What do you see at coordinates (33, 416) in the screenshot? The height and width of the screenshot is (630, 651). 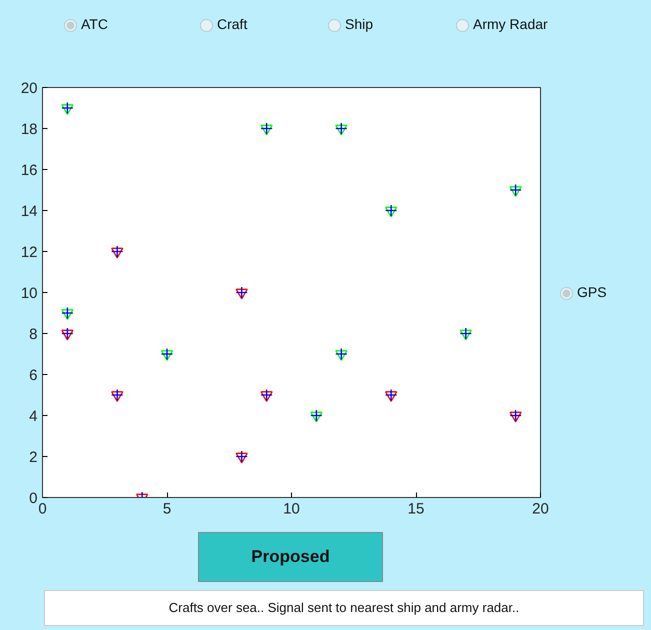 I see `y-tick-label: 4` at bounding box center [33, 416].